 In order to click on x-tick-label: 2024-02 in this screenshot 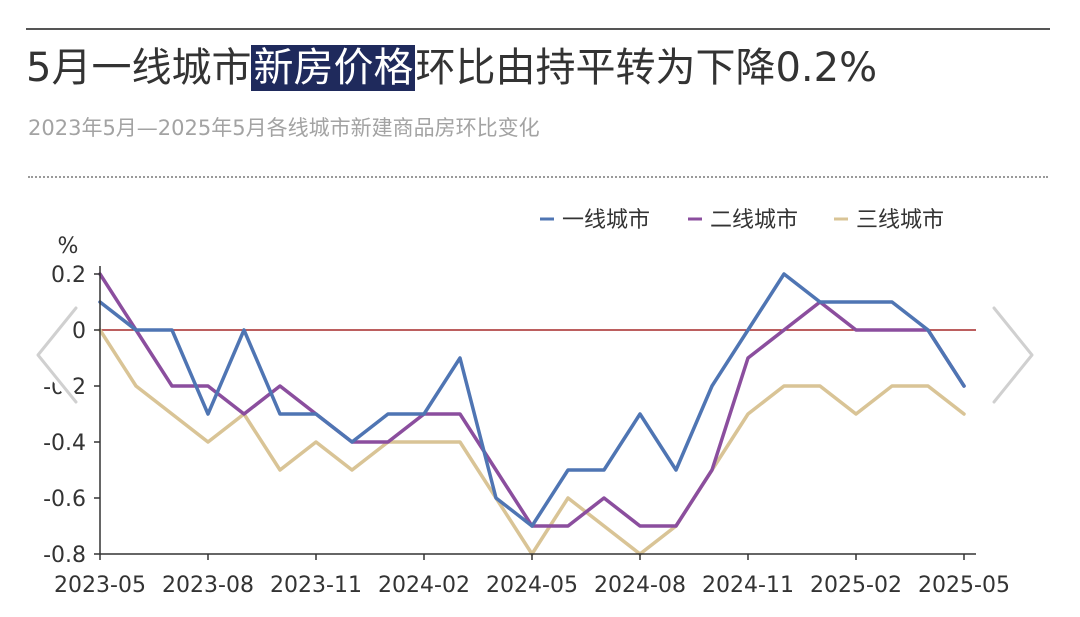, I will do `click(424, 585)`.